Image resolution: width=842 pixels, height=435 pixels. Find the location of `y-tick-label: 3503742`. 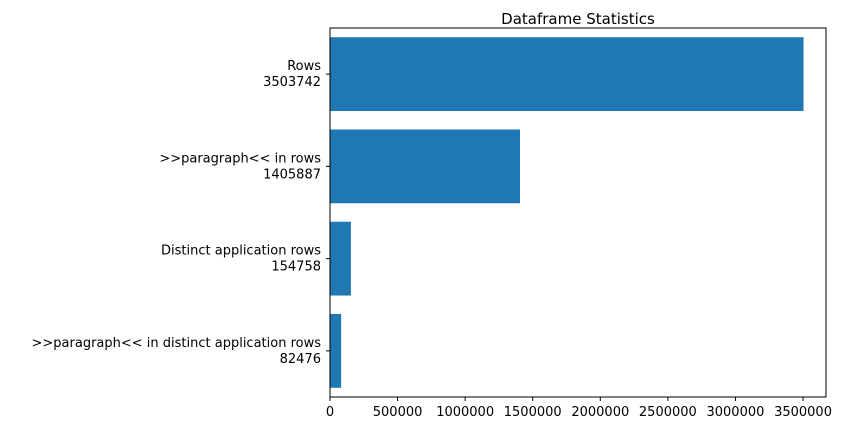

y-tick-label: 3503742 is located at coordinates (292, 82).